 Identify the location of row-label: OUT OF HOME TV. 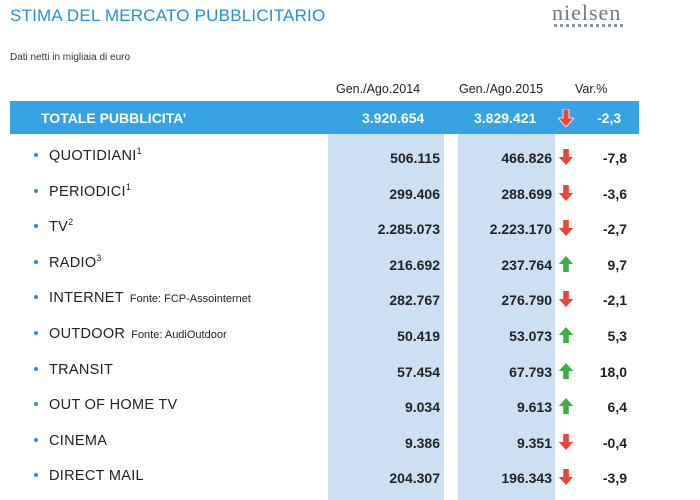
(113, 405).